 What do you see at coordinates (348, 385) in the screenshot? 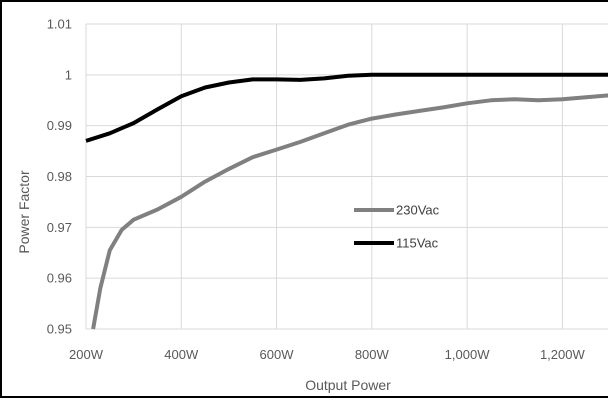
I see `x-axis-title: Output Power` at bounding box center [348, 385].